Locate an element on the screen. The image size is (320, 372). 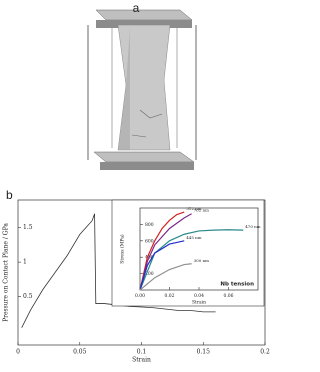
inset-background is located at coordinates (188, 253).